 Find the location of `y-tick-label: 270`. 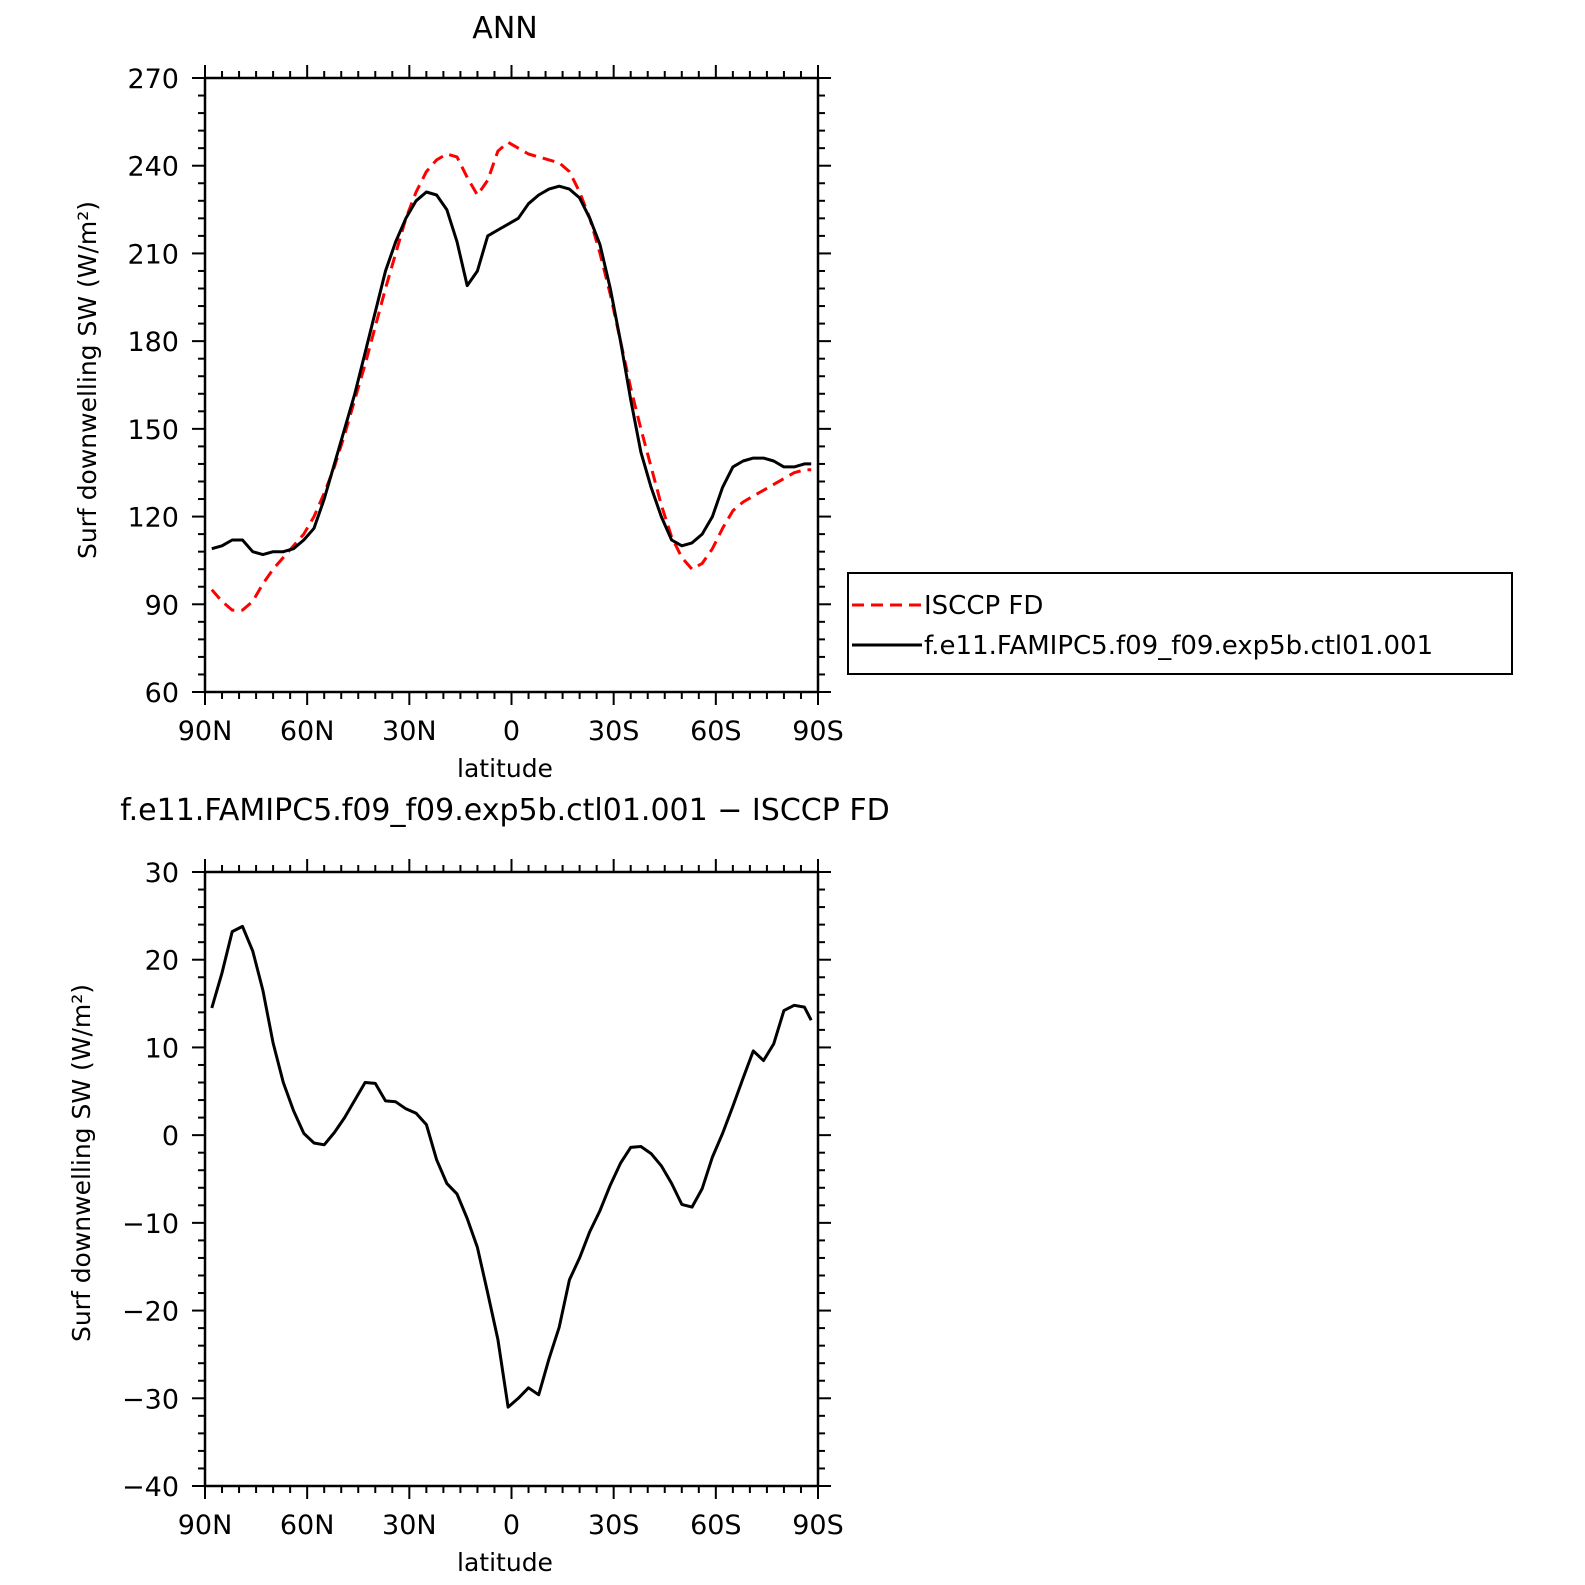

y-tick-label: 270 is located at coordinates (153, 79).